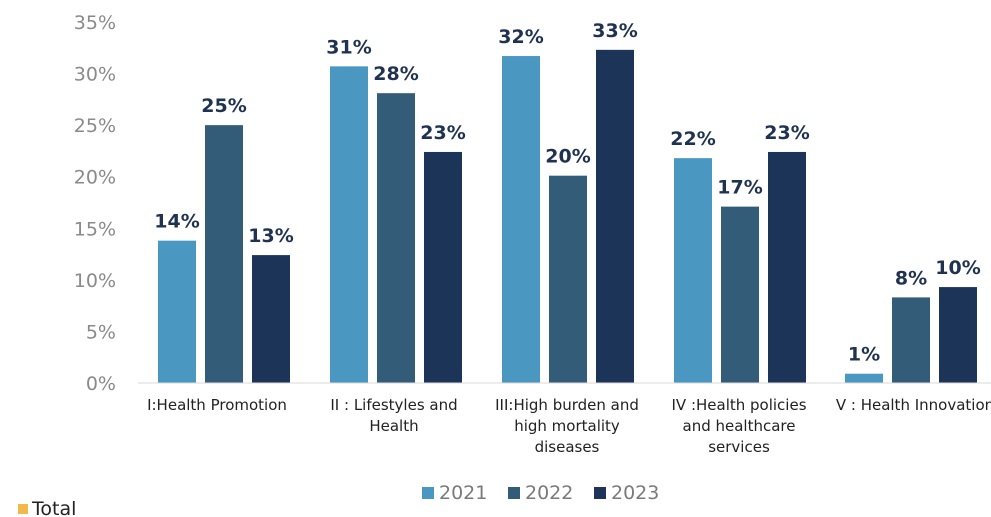 Image resolution: width=991 pixels, height=517 pixels. Describe the element at coordinates (549, 493) in the screenshot. I see `legend-label-2022: 2022` at that location.